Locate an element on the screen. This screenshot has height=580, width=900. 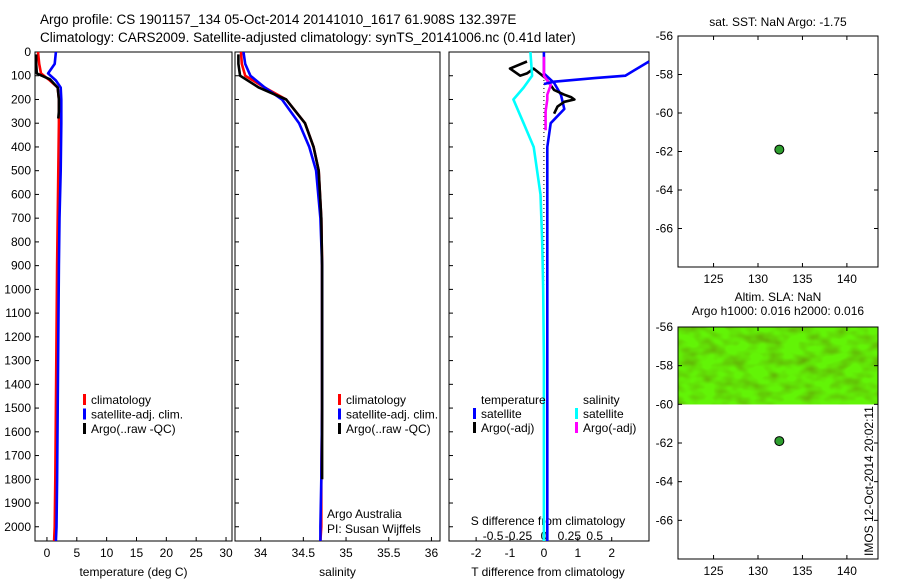
temp-legend-argo: Argo(..raw -QC) is located at coordinates (133, 429).